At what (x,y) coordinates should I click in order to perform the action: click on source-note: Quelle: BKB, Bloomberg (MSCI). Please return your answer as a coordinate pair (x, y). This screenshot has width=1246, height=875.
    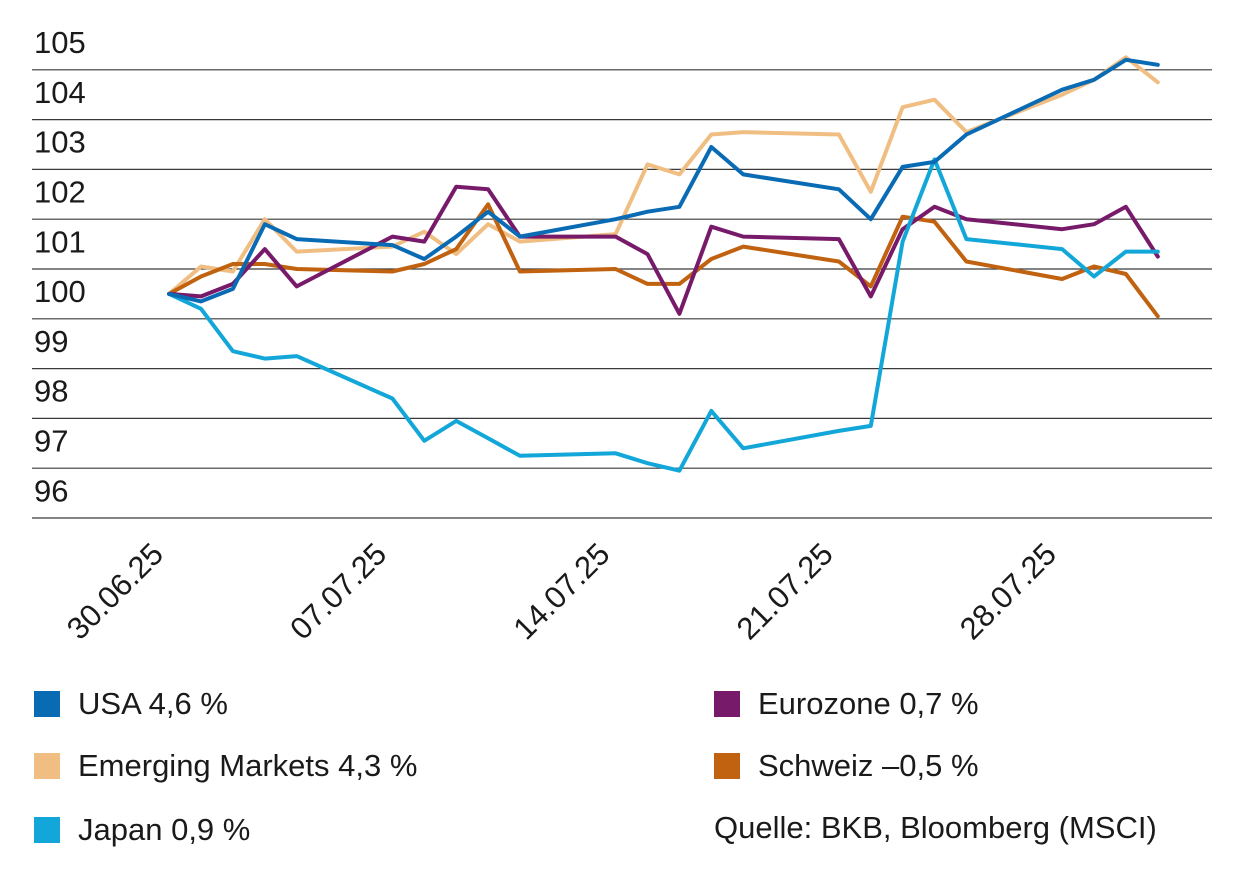
    Looking at the image, I should click on (935, 827).